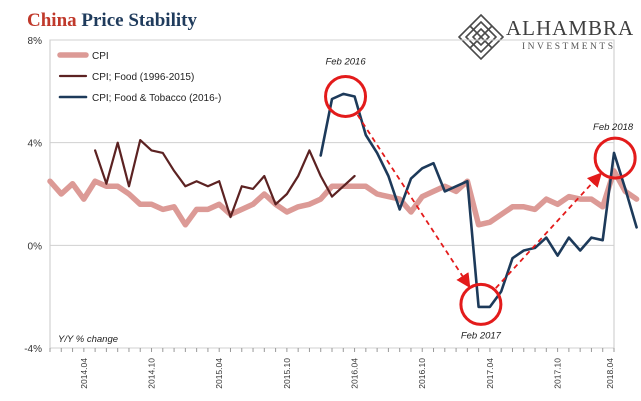  I want to click on title-china: China, so click(52, 20).